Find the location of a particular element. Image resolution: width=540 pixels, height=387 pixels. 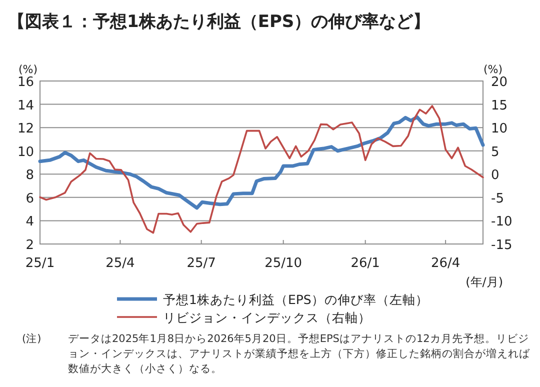

x-tick-label: 25/4 is located at coordinates (120, 263).